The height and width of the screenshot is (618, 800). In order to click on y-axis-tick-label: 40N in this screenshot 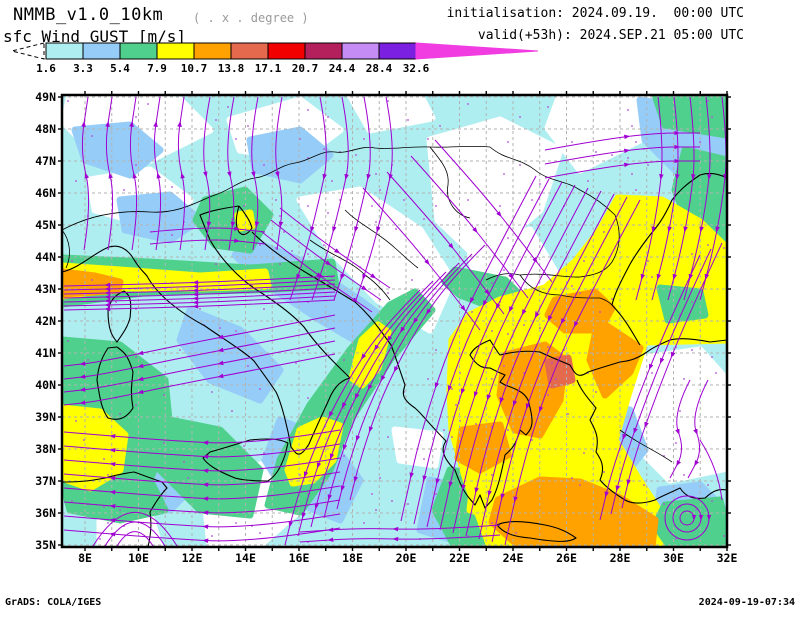, I will do `click(45, 385)`.